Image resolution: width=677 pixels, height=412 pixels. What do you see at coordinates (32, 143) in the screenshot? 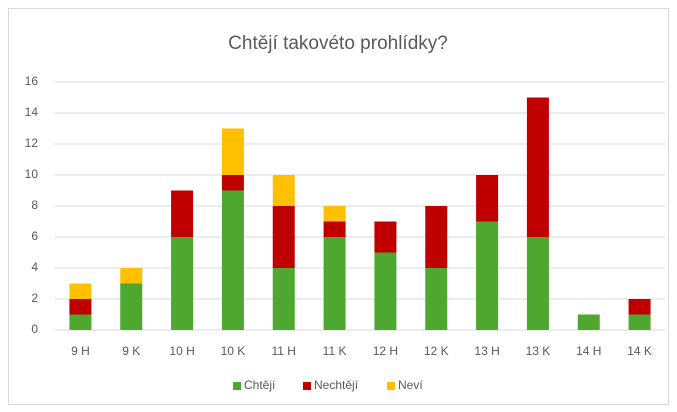
I see `y-tick-label: 12` at bounding box center [32, 143].